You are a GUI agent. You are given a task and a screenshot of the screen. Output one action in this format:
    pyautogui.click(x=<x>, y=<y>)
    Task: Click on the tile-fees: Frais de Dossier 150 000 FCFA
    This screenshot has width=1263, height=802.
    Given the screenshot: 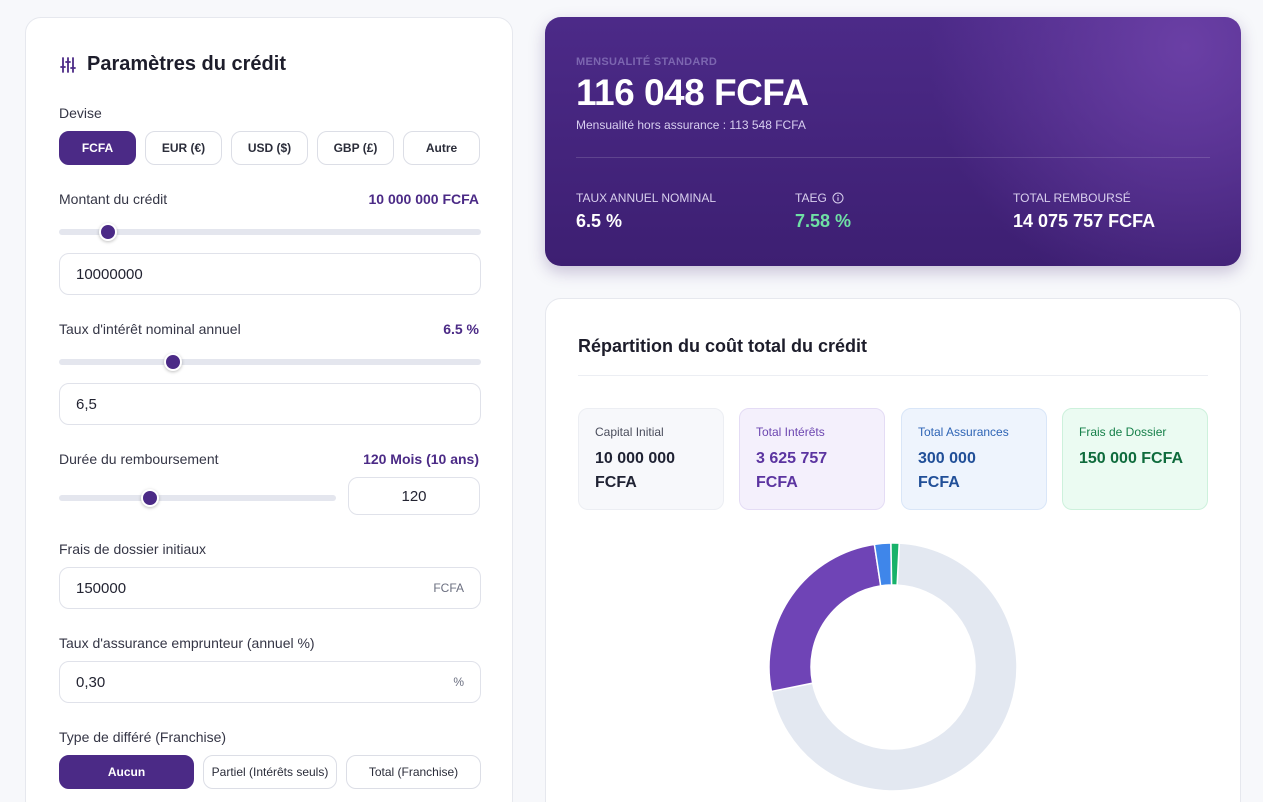 What is the action you would take?
    pyautogui.click(x=1135, y=459)
    